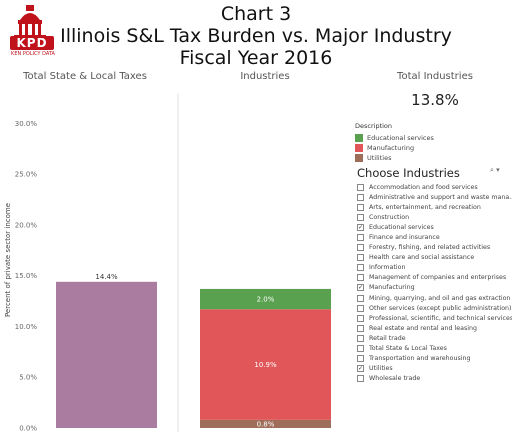 The image size is (512, 436). What do you see at coordinates (434, 349) in the screenshot?
I see `filter-item: Total State & Local Taxes` at bounding box center [434, 349].